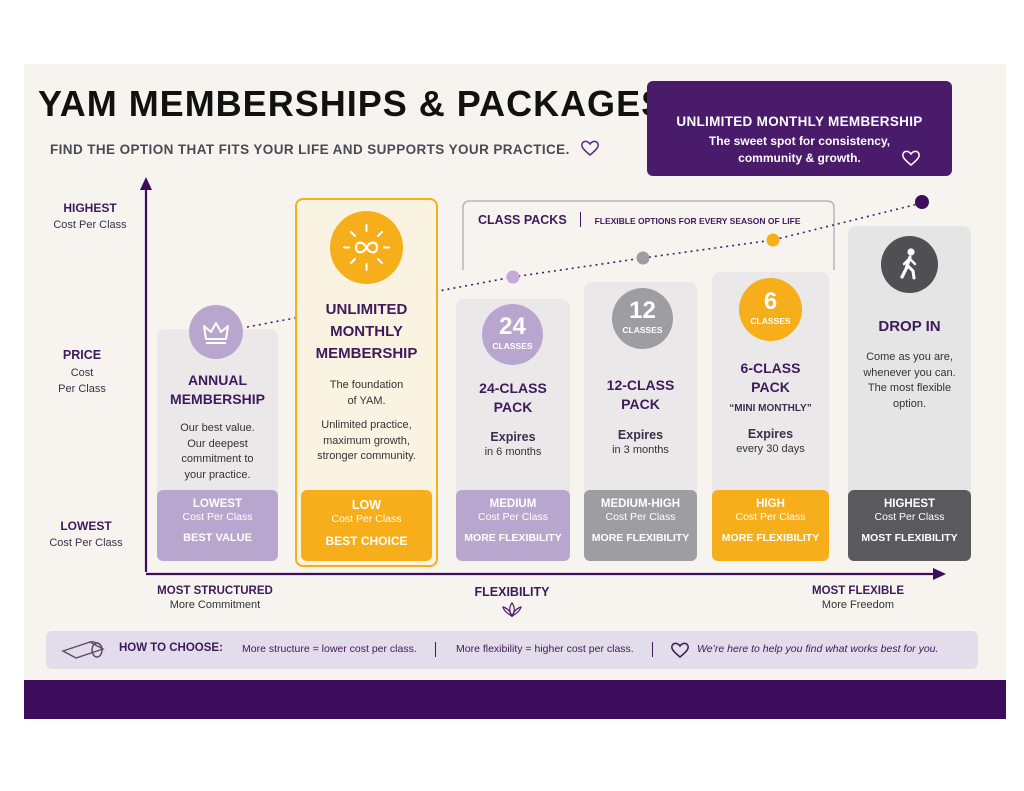  What do you see at coordinates (770, 368) in the screenshot?
I see `pack6-title-1: 6-CLASS` at bounding box center [770, 368].